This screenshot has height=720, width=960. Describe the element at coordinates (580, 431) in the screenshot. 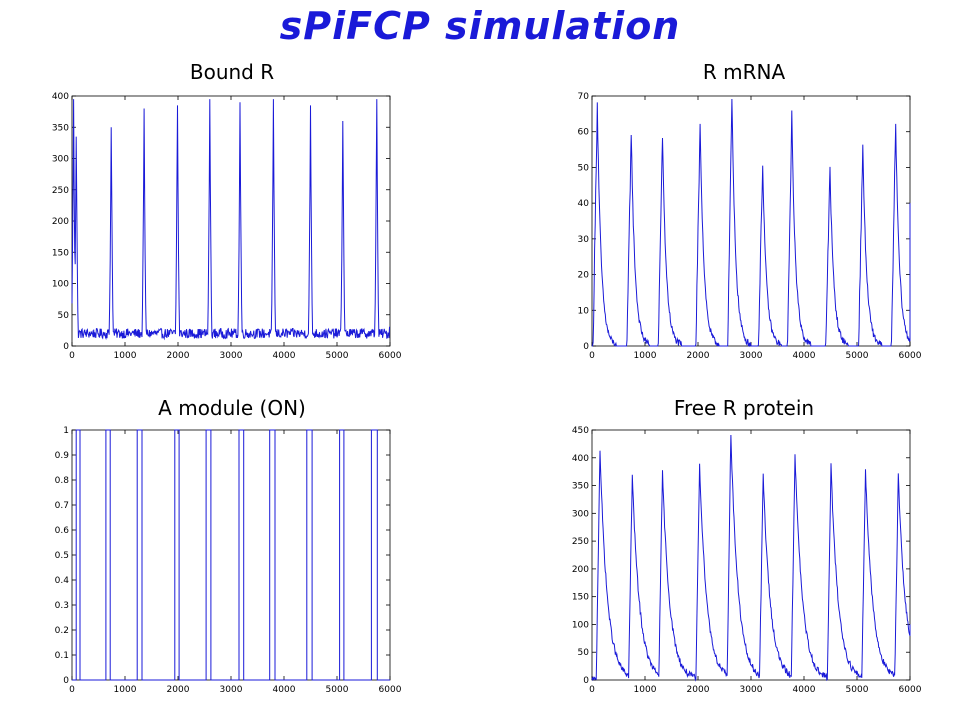

I see `y-tick-label: 450` at that location.